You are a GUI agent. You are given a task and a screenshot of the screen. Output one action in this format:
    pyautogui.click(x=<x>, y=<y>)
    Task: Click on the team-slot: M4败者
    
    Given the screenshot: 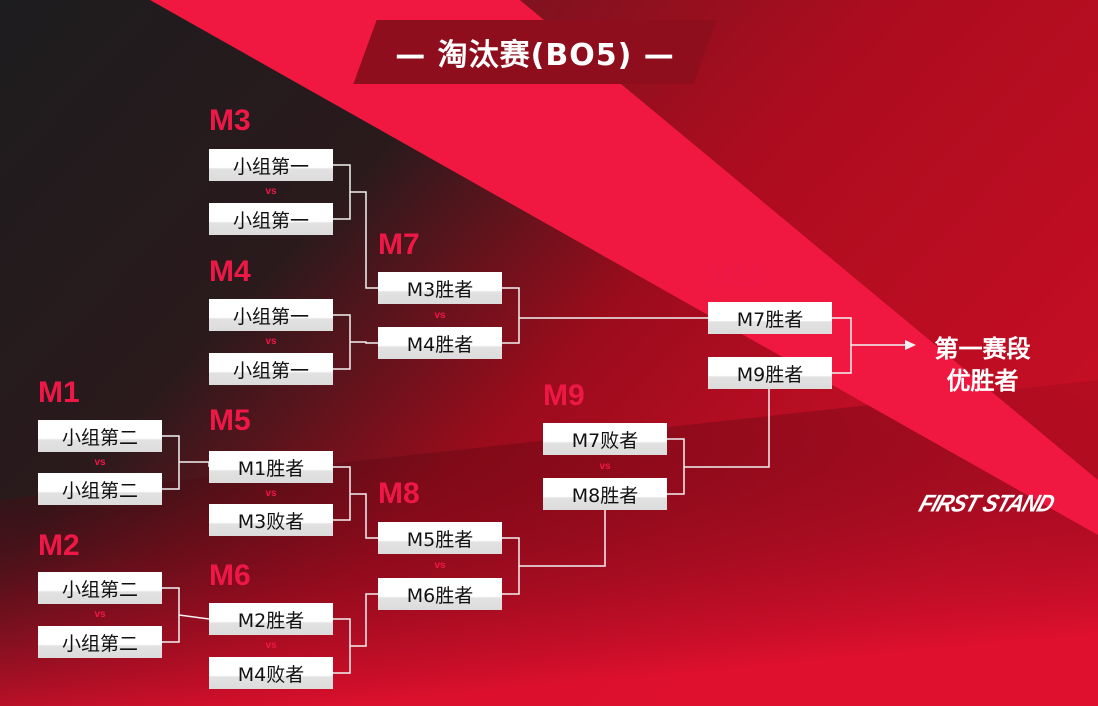 What is the action you would take?
    pyautogui.click(x=271, y=673)
    